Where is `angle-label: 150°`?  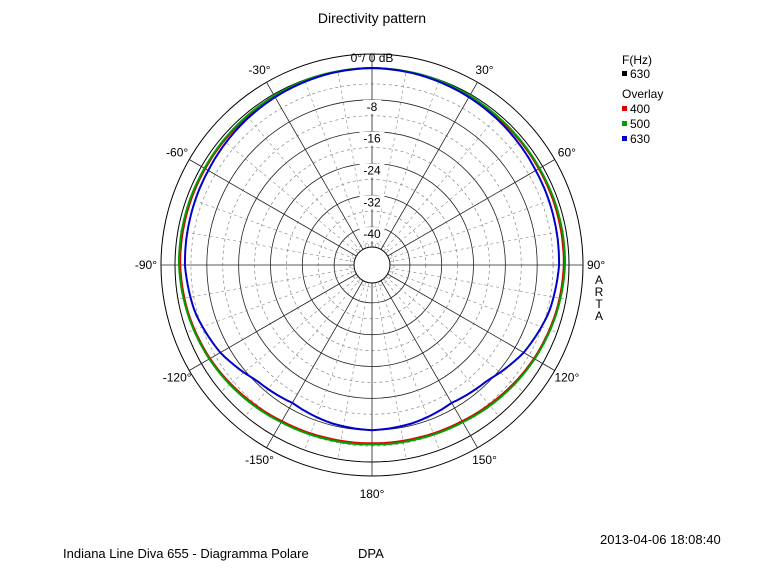 angle-label: 150° is located at coordinates (484, 460).